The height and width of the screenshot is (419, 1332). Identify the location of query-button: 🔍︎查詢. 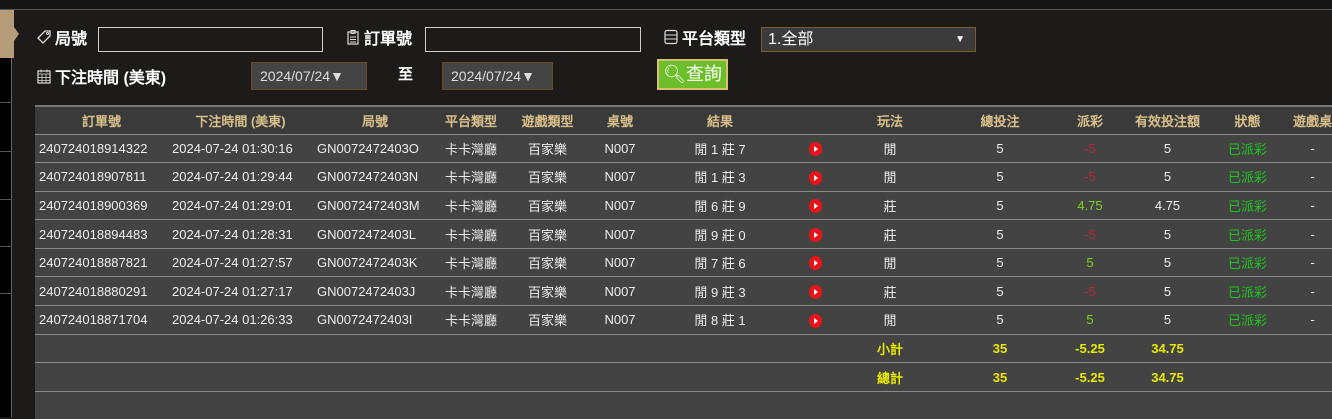
(692, 74).